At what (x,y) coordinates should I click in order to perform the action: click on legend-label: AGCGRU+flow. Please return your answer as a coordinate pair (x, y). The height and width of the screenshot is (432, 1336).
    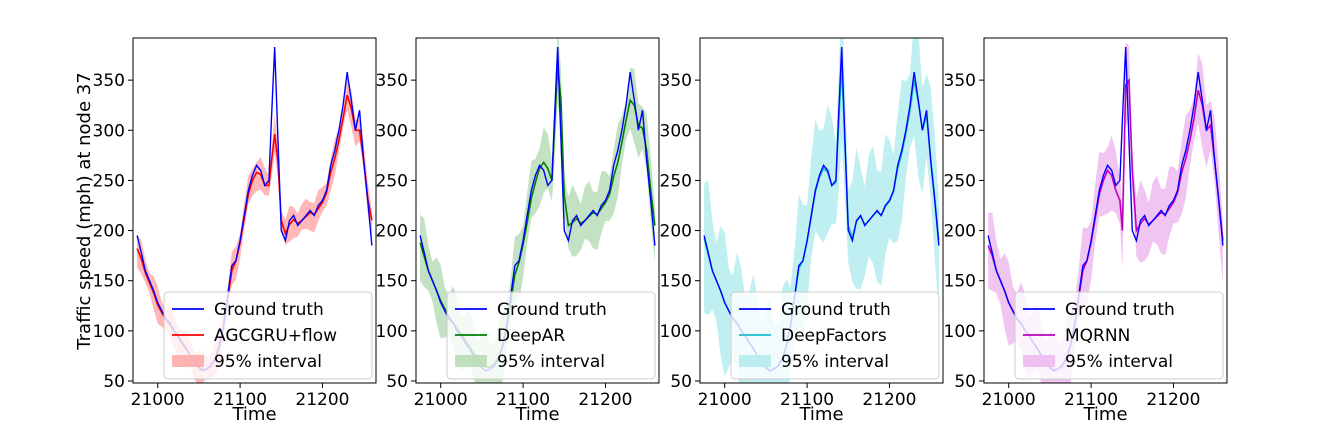
    Looking at the image, I should click on (275, 336).